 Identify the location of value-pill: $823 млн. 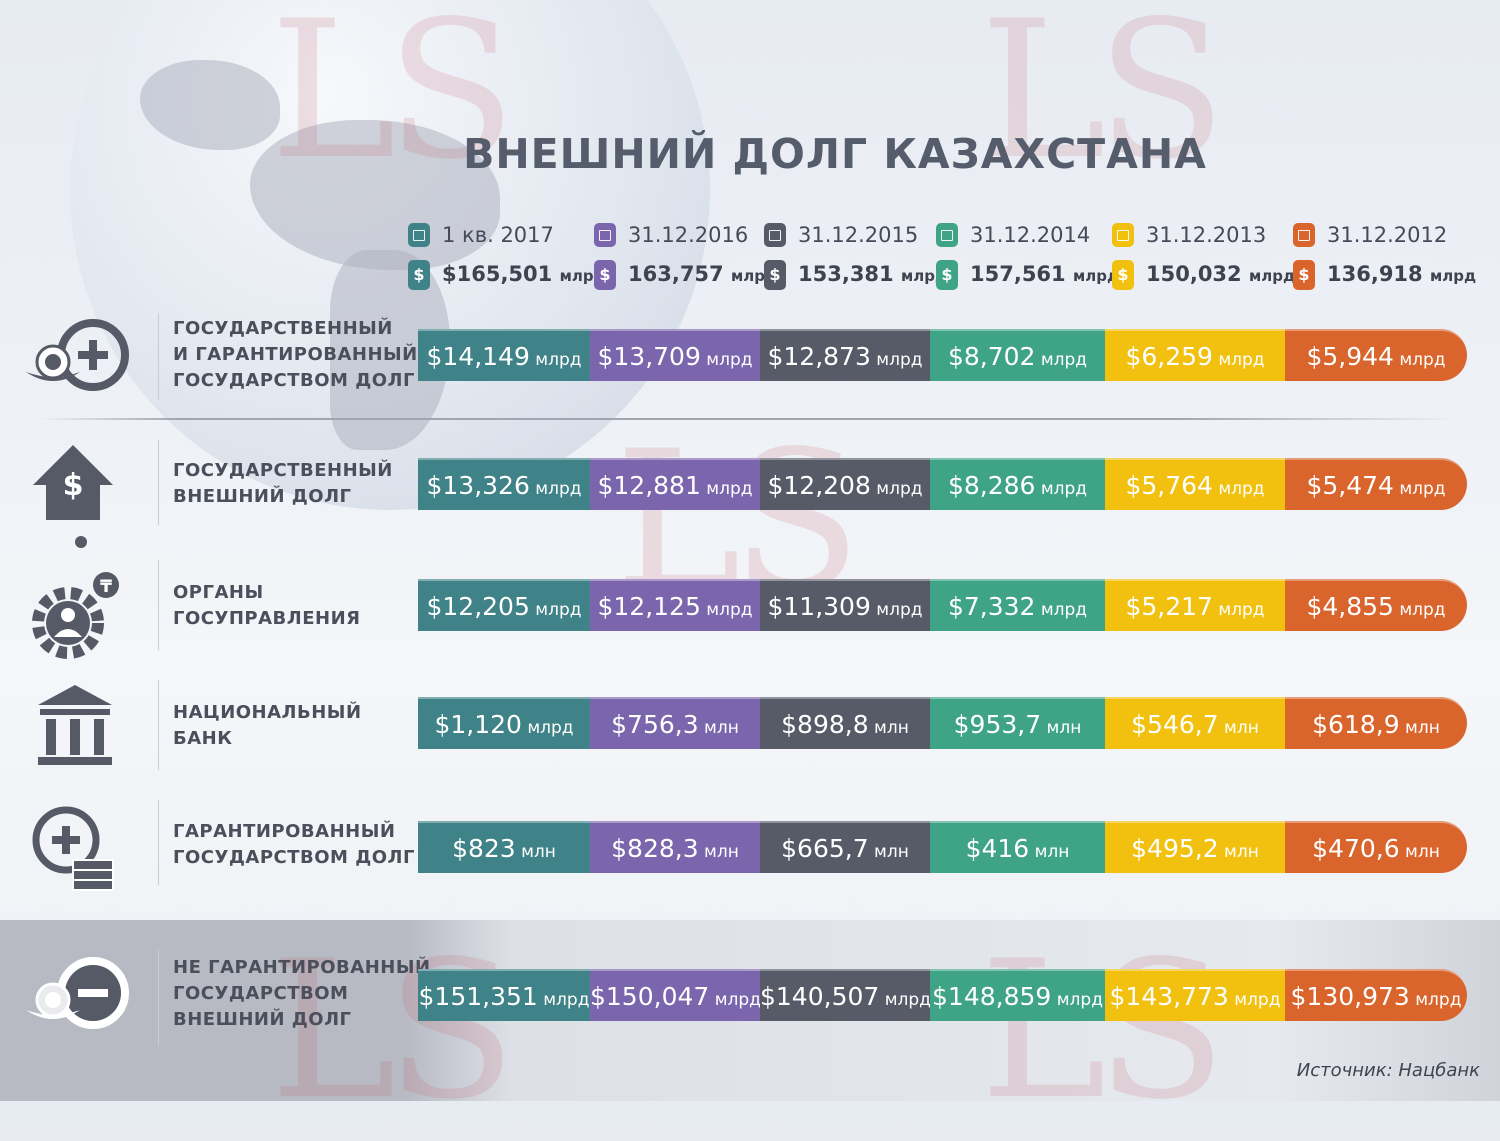
(504, 847).